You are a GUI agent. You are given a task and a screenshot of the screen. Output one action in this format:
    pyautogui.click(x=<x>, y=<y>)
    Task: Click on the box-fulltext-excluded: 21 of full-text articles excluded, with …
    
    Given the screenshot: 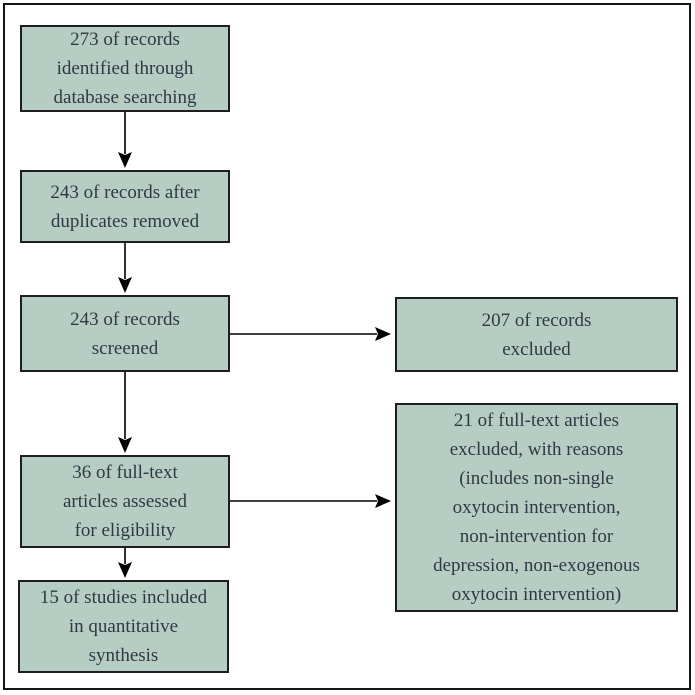 What is the action you would take?
    pyautogui.click(x=536, y=507)
    